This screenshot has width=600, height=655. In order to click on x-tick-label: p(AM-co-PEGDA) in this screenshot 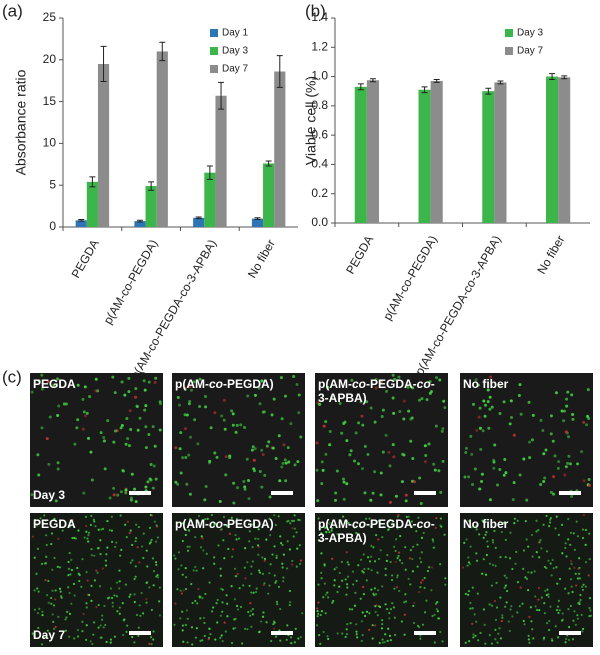, I will do `click(410, 278)`.